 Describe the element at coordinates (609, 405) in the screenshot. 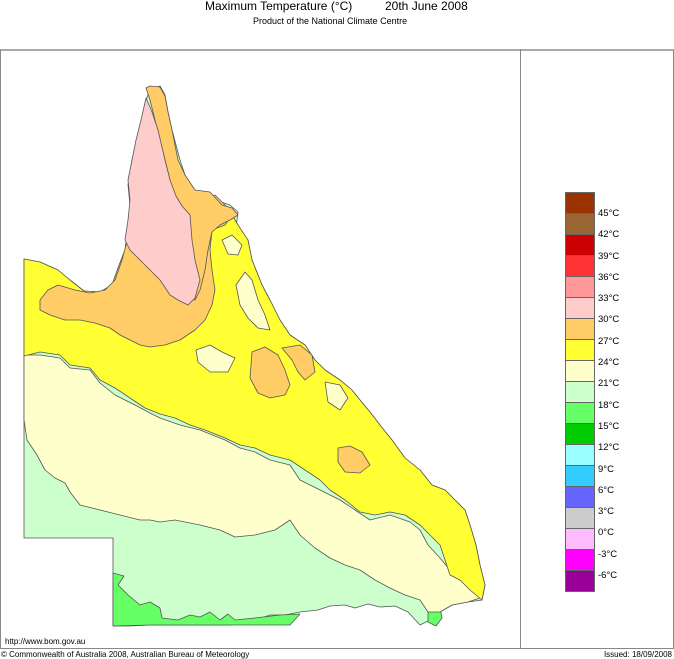

I see `legend-label: 18°C` at that location.